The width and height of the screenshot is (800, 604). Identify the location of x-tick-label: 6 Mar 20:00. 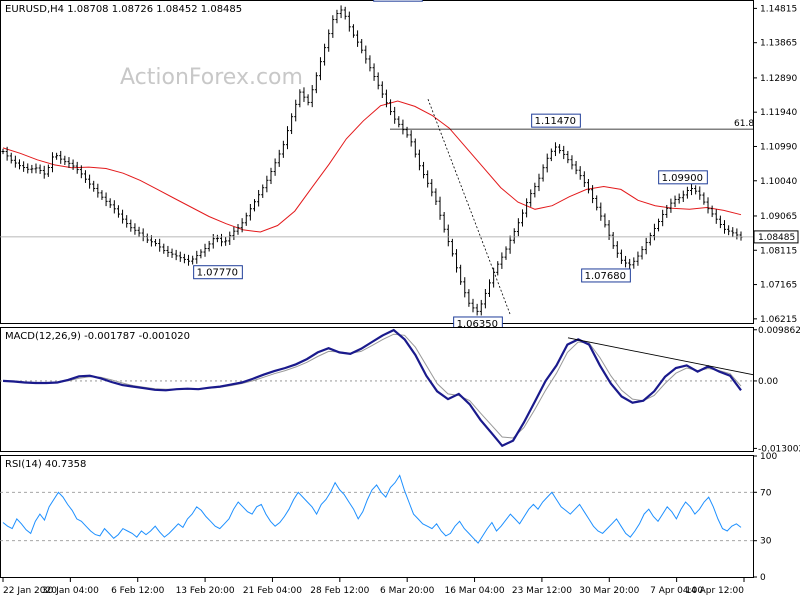
(407, 591).